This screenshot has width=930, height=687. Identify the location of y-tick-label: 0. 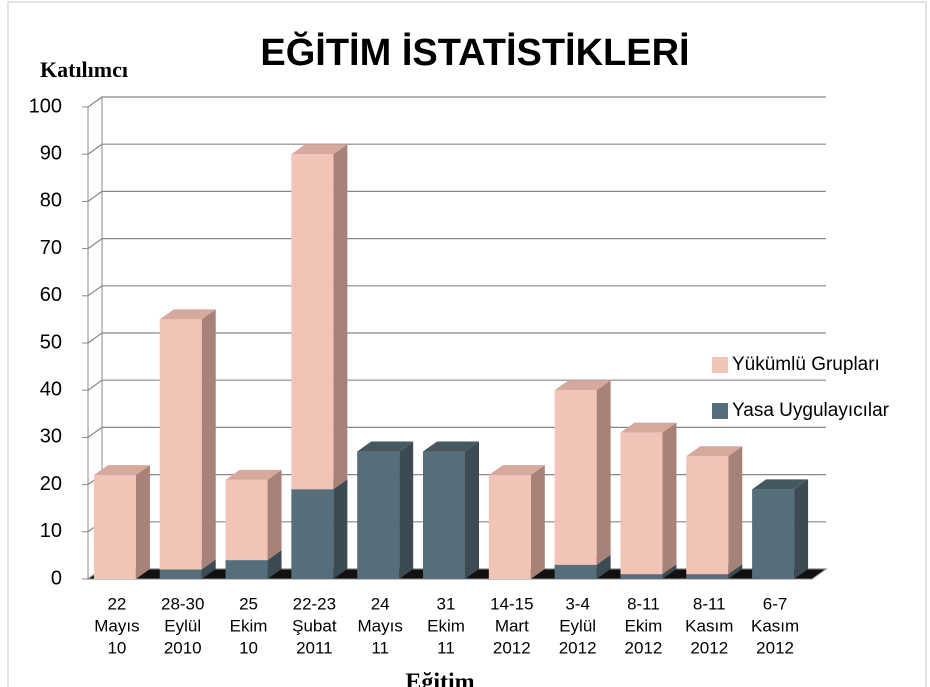
(56, 578).